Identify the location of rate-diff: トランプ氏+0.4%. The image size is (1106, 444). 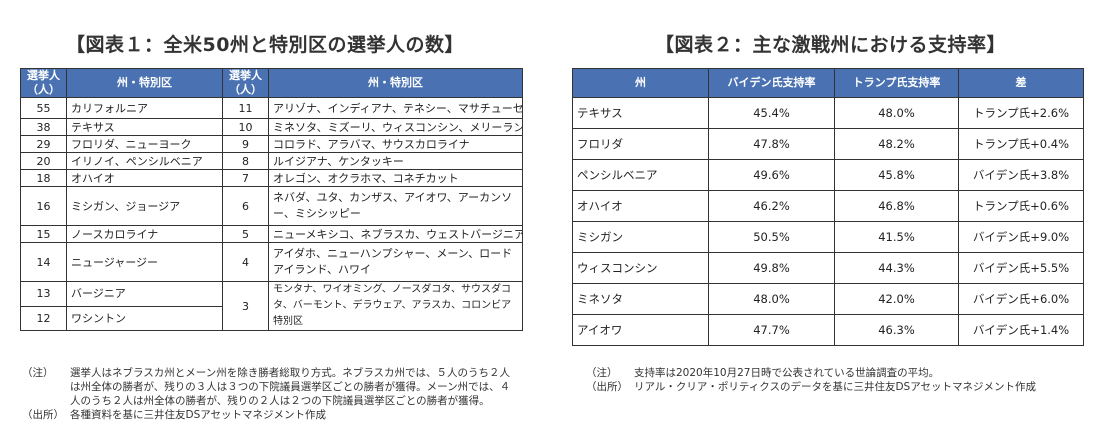
(1021, 144).